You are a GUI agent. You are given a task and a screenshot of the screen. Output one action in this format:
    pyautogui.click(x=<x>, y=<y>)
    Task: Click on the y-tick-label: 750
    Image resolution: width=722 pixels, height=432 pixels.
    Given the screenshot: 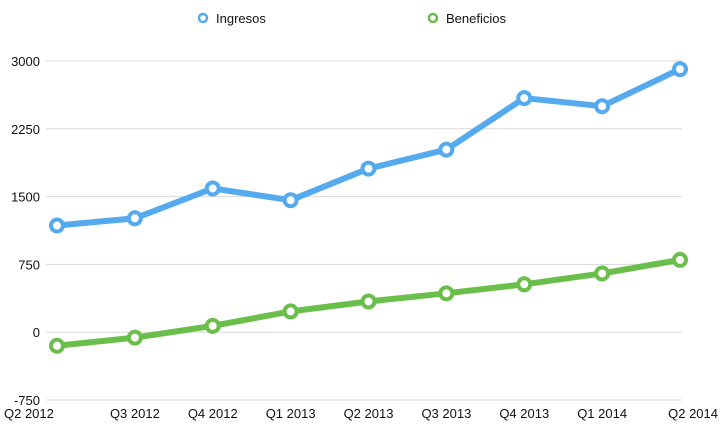 What is the action you would take?
    pyautogui.click(x=29, y=264)
    